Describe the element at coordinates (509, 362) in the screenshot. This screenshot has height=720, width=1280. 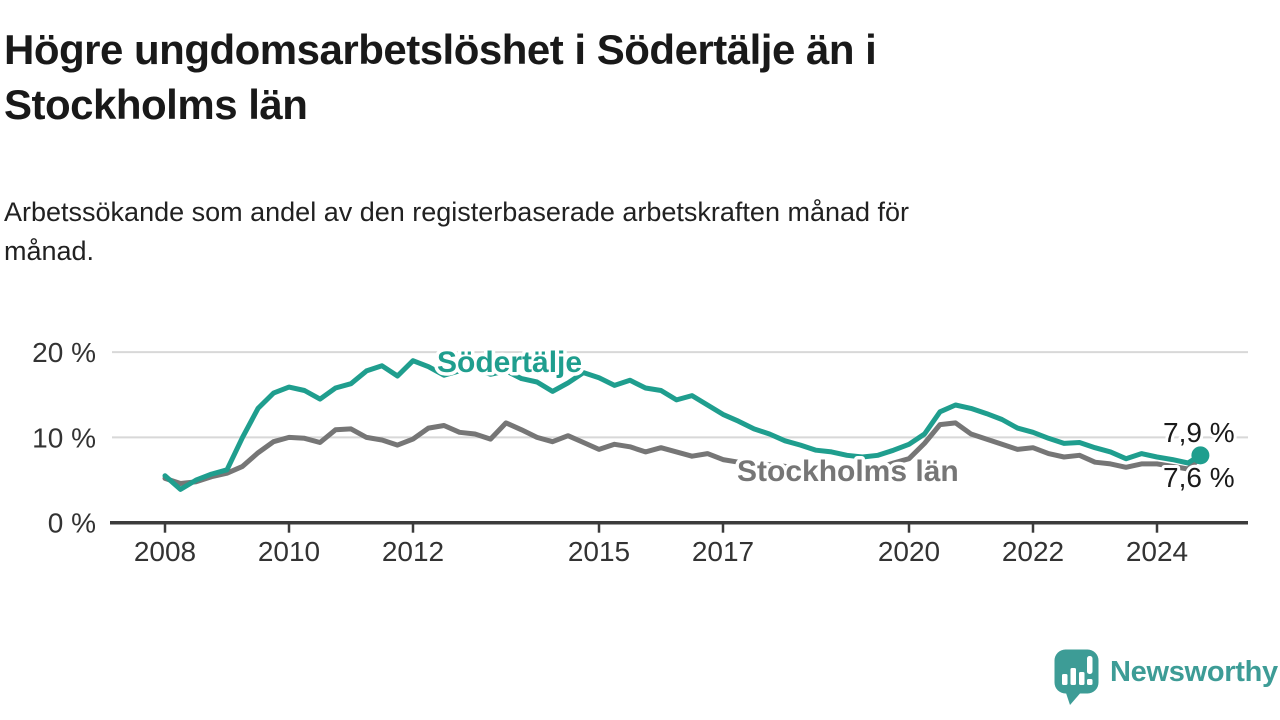
I see `series-label-sodertalje: Södertälje` at that location.